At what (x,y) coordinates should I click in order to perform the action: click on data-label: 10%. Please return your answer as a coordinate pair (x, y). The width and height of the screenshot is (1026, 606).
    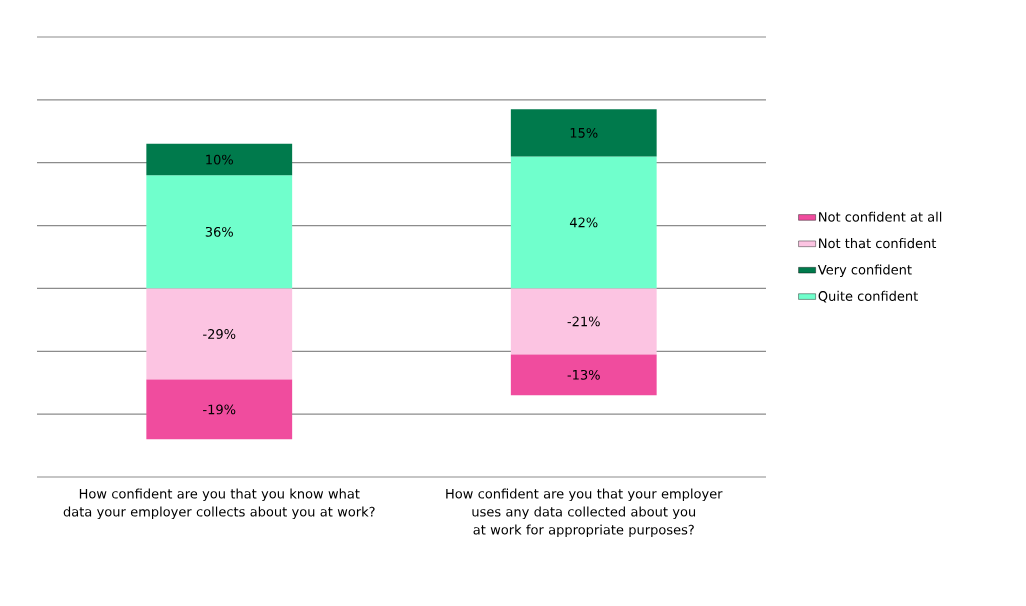
    Looking at the image, I should click on (219, 159).